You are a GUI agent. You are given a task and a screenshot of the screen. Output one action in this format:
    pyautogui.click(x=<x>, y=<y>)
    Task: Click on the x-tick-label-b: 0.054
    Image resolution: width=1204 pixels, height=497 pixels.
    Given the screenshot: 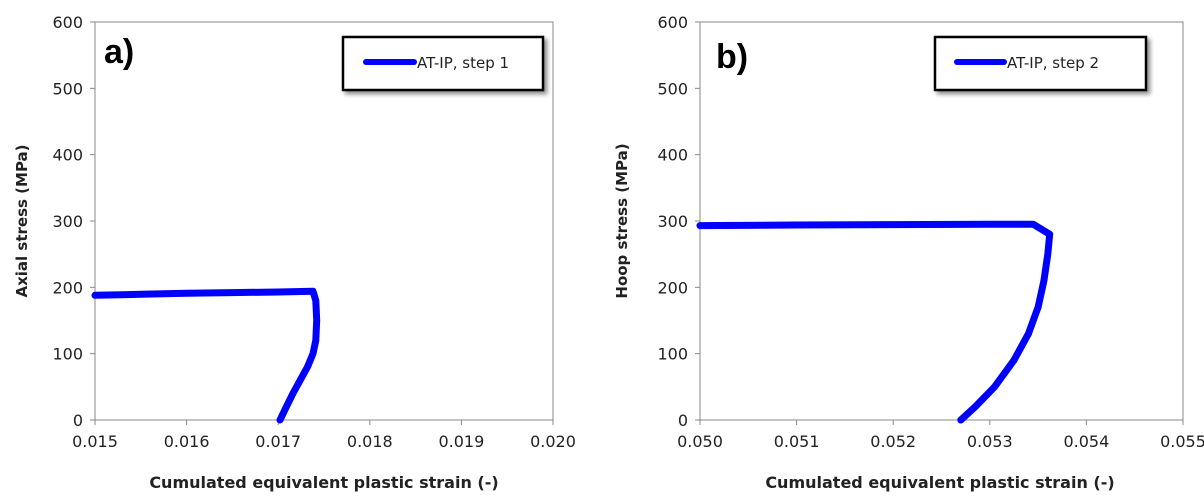 What is the action you would take?
    pyautogui.click(x=1086, y=441)
    